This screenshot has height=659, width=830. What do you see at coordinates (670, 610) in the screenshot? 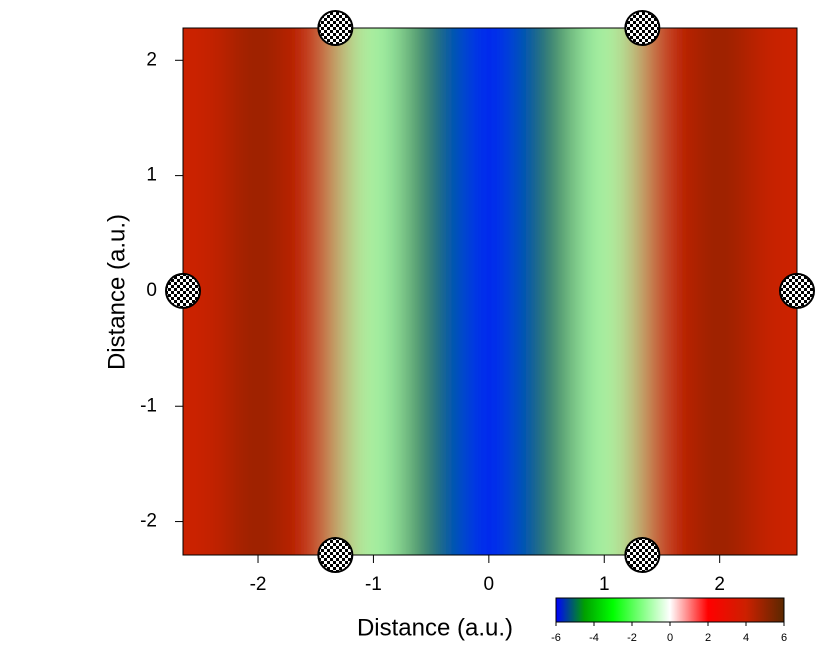
I see `colorbar` at bounding box center [670, 610].